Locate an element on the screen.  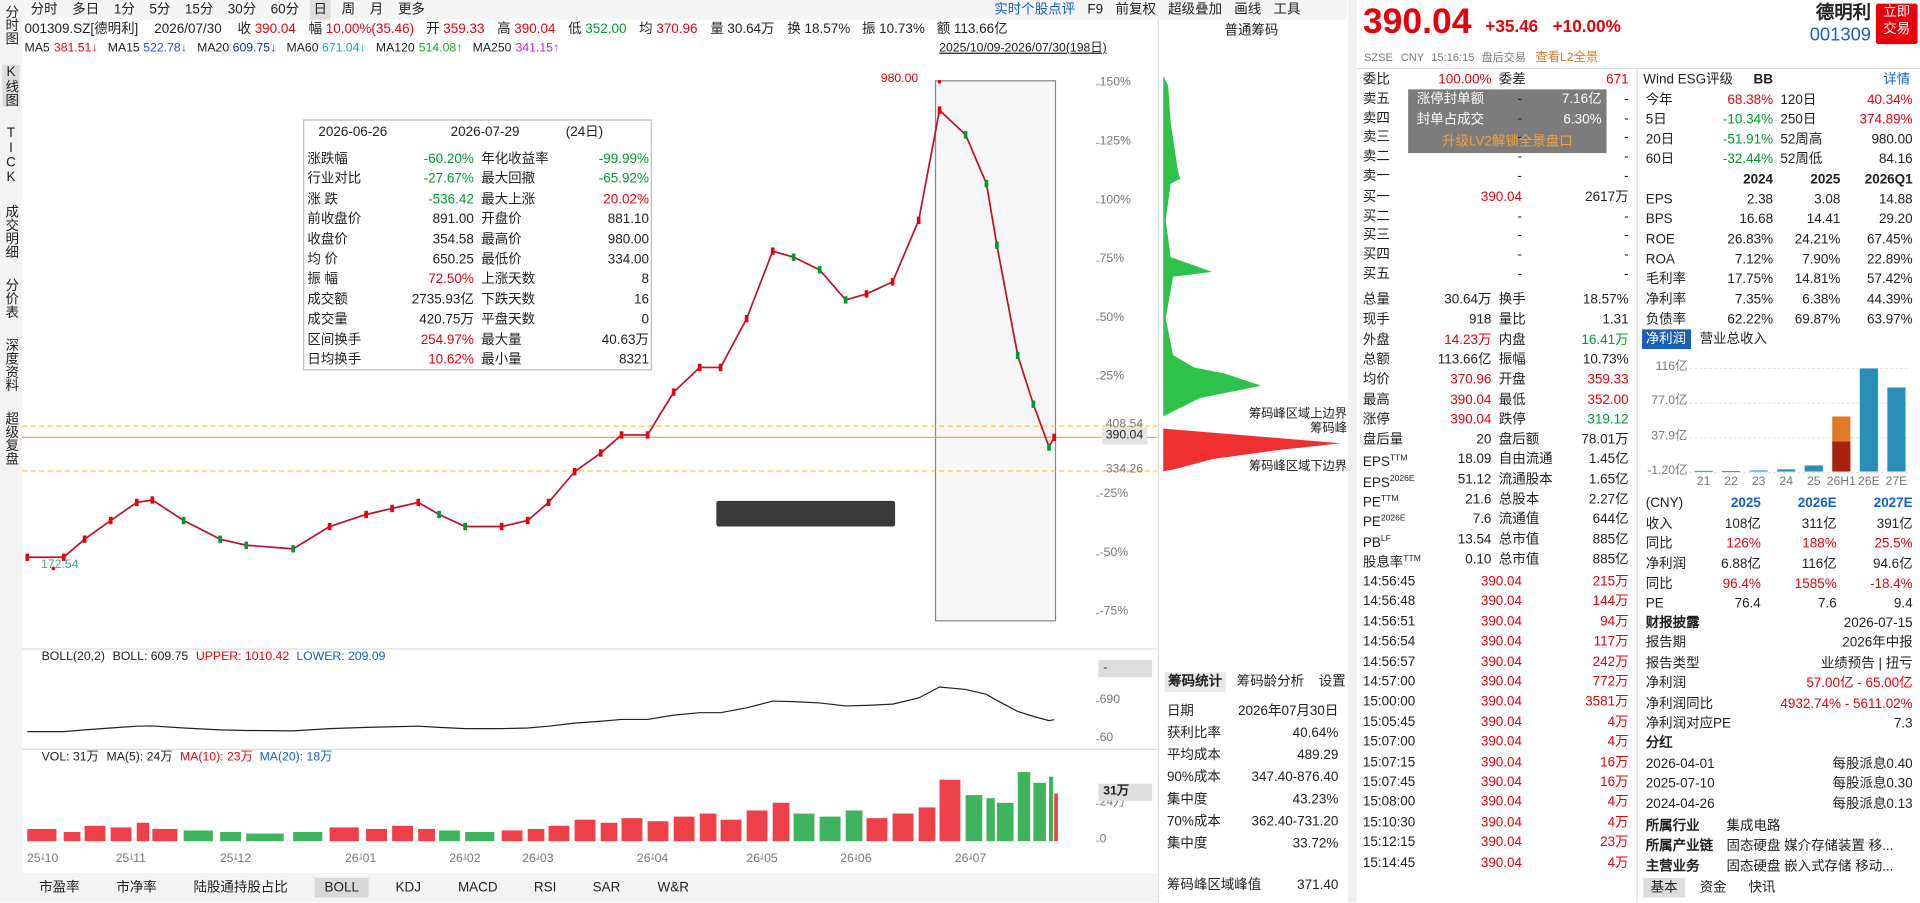
chip-label: 日期 is located at coordinates (1180, 711).